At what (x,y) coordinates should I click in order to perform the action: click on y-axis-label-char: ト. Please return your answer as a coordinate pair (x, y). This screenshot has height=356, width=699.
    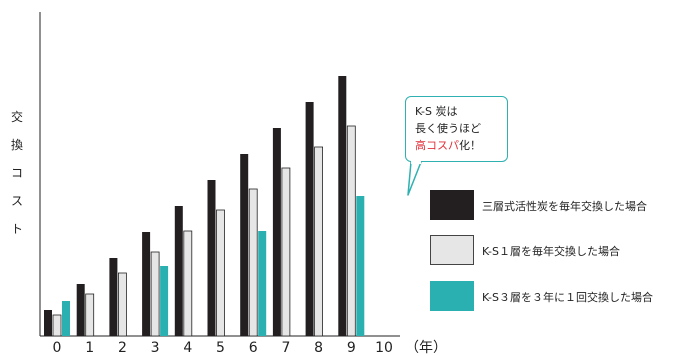
    Looking at the image, I should click on (16, 229).